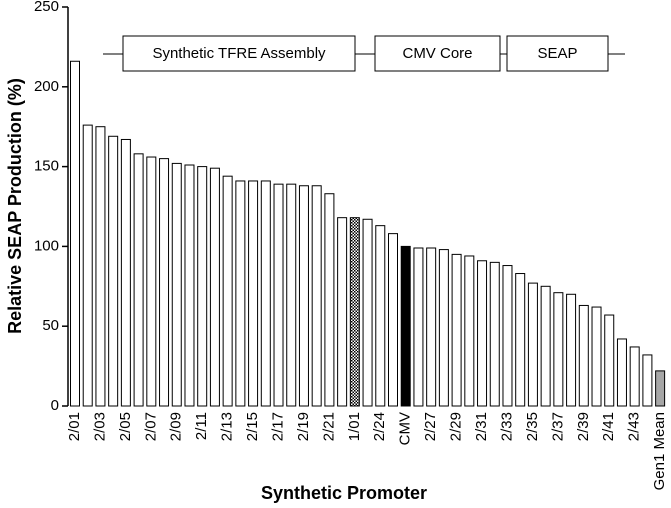 This screenshot has width=671, height=508. I want to click on x-axis-label: Synthetic Promoter, so click(344, 493).